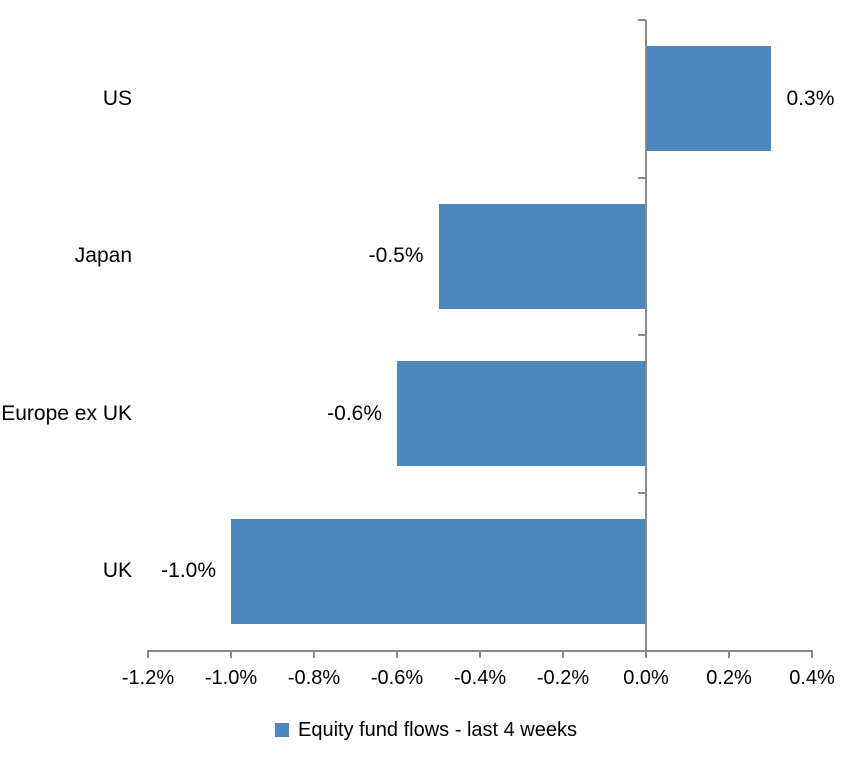 This screenshot has height=757, width=852. I want to click on data-label: -1.0%, so click(188, 571).